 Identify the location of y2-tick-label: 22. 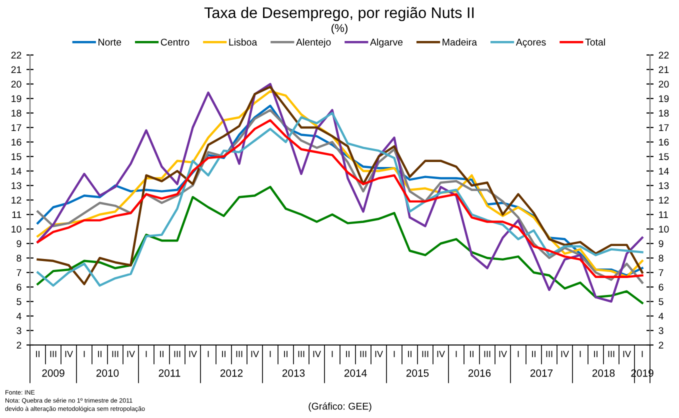
(663, 55).